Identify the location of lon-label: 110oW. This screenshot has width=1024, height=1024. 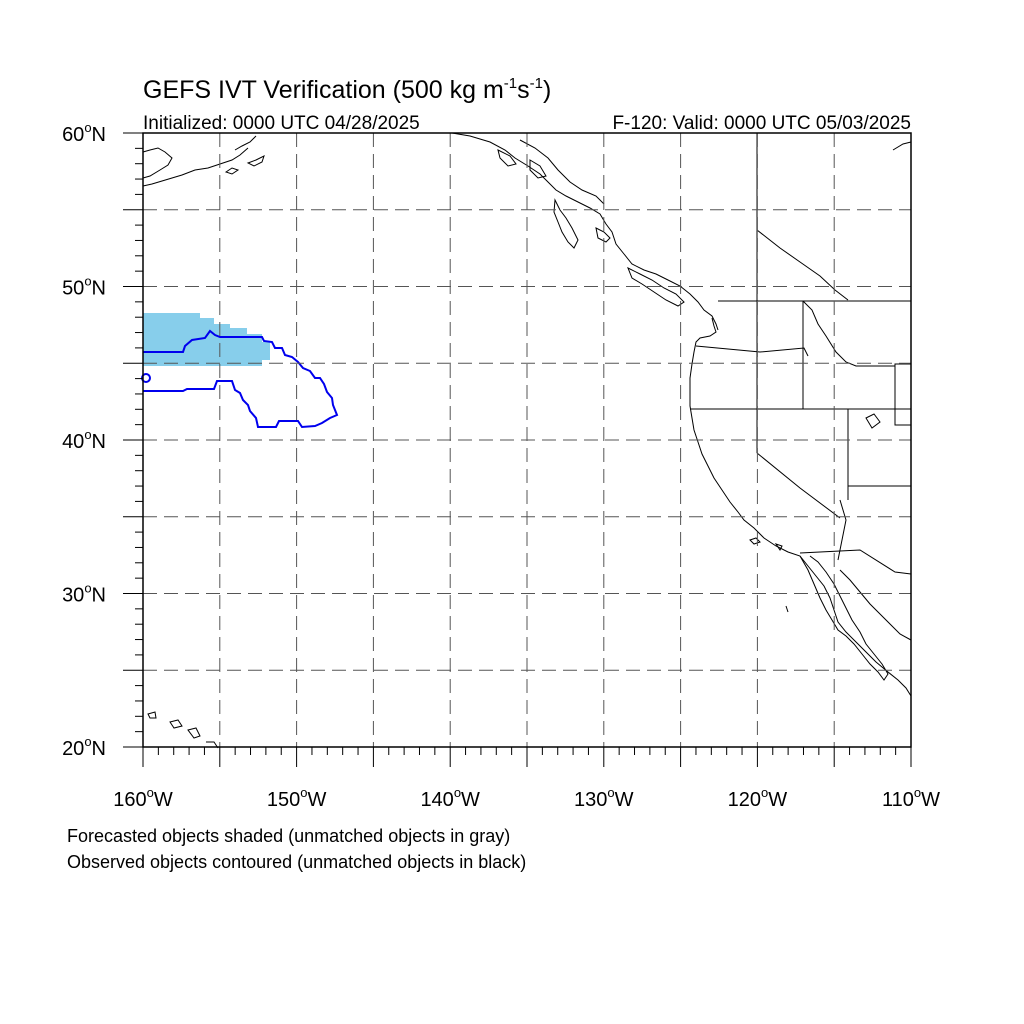
(911, 798).